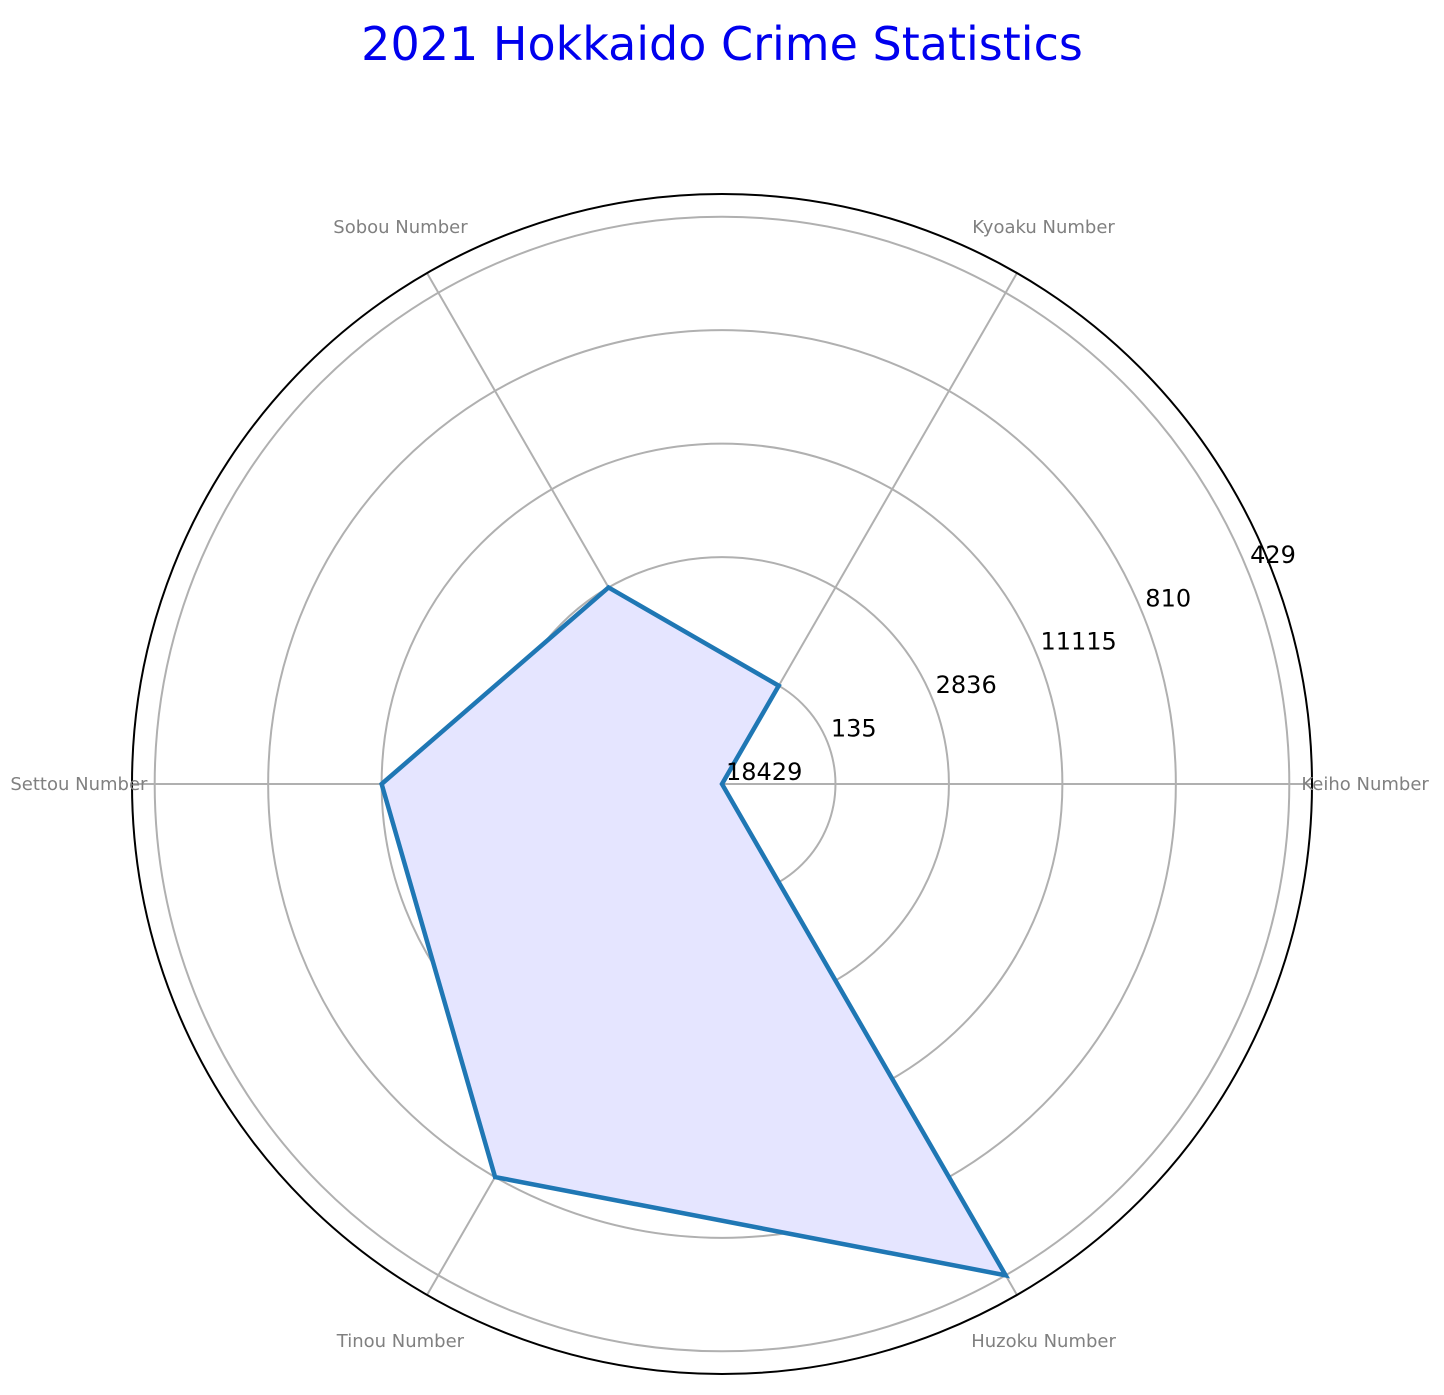 The image size is (1444, 1395). I want to click on ring-tick-label-2: 2836, so click(966, 685).